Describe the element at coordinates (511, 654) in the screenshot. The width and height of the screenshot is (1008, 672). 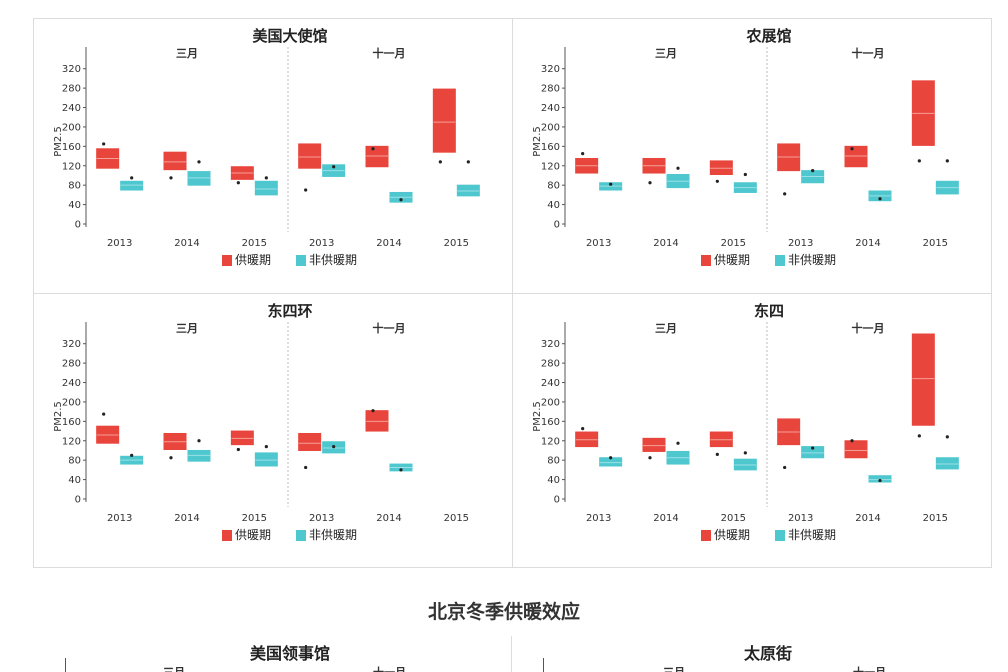
I see `partial-panel-divider` at that location.